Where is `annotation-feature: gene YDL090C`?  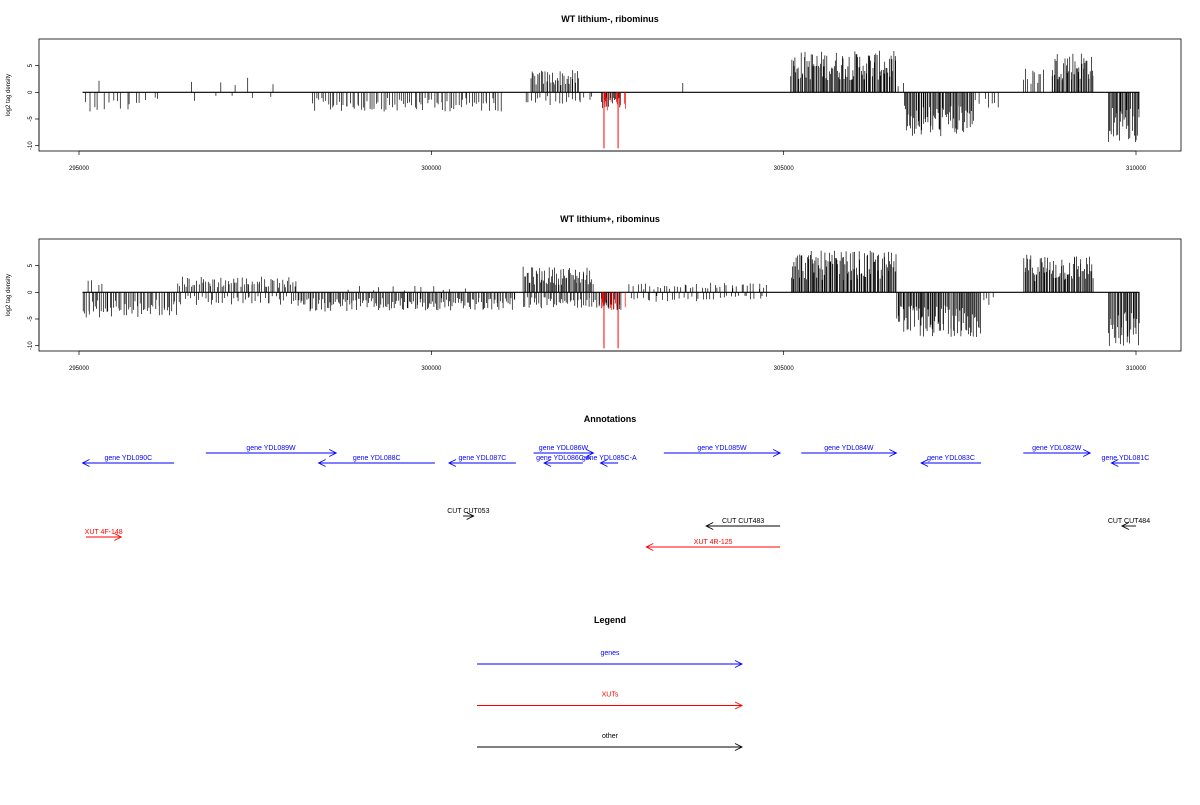
annotation-feature: gene YDL090C is located at coordinates (128, 461).